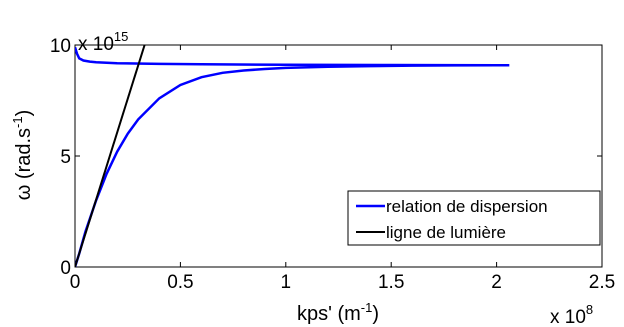 The width and height of the screenshot is (624, 327). Describe the element at coordinates (571, 314) in the screenshot. I see `x-multiplier: x 108` at that location.